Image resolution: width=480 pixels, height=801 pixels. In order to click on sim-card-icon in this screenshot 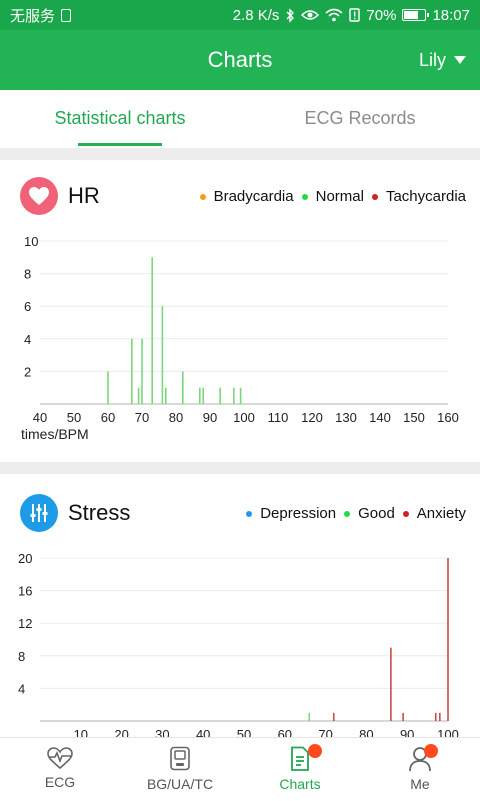, I will do `click(66, 15)`.